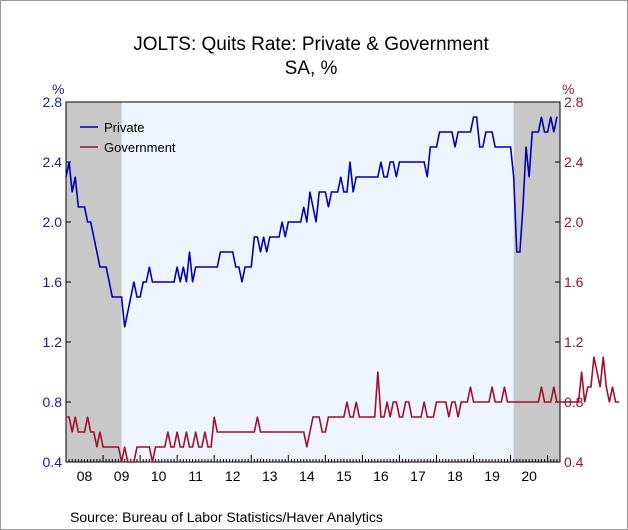 The width and height of the screenshot is (628, 530). I want to click on right-axis-unit-label: %, so click(568, 89).